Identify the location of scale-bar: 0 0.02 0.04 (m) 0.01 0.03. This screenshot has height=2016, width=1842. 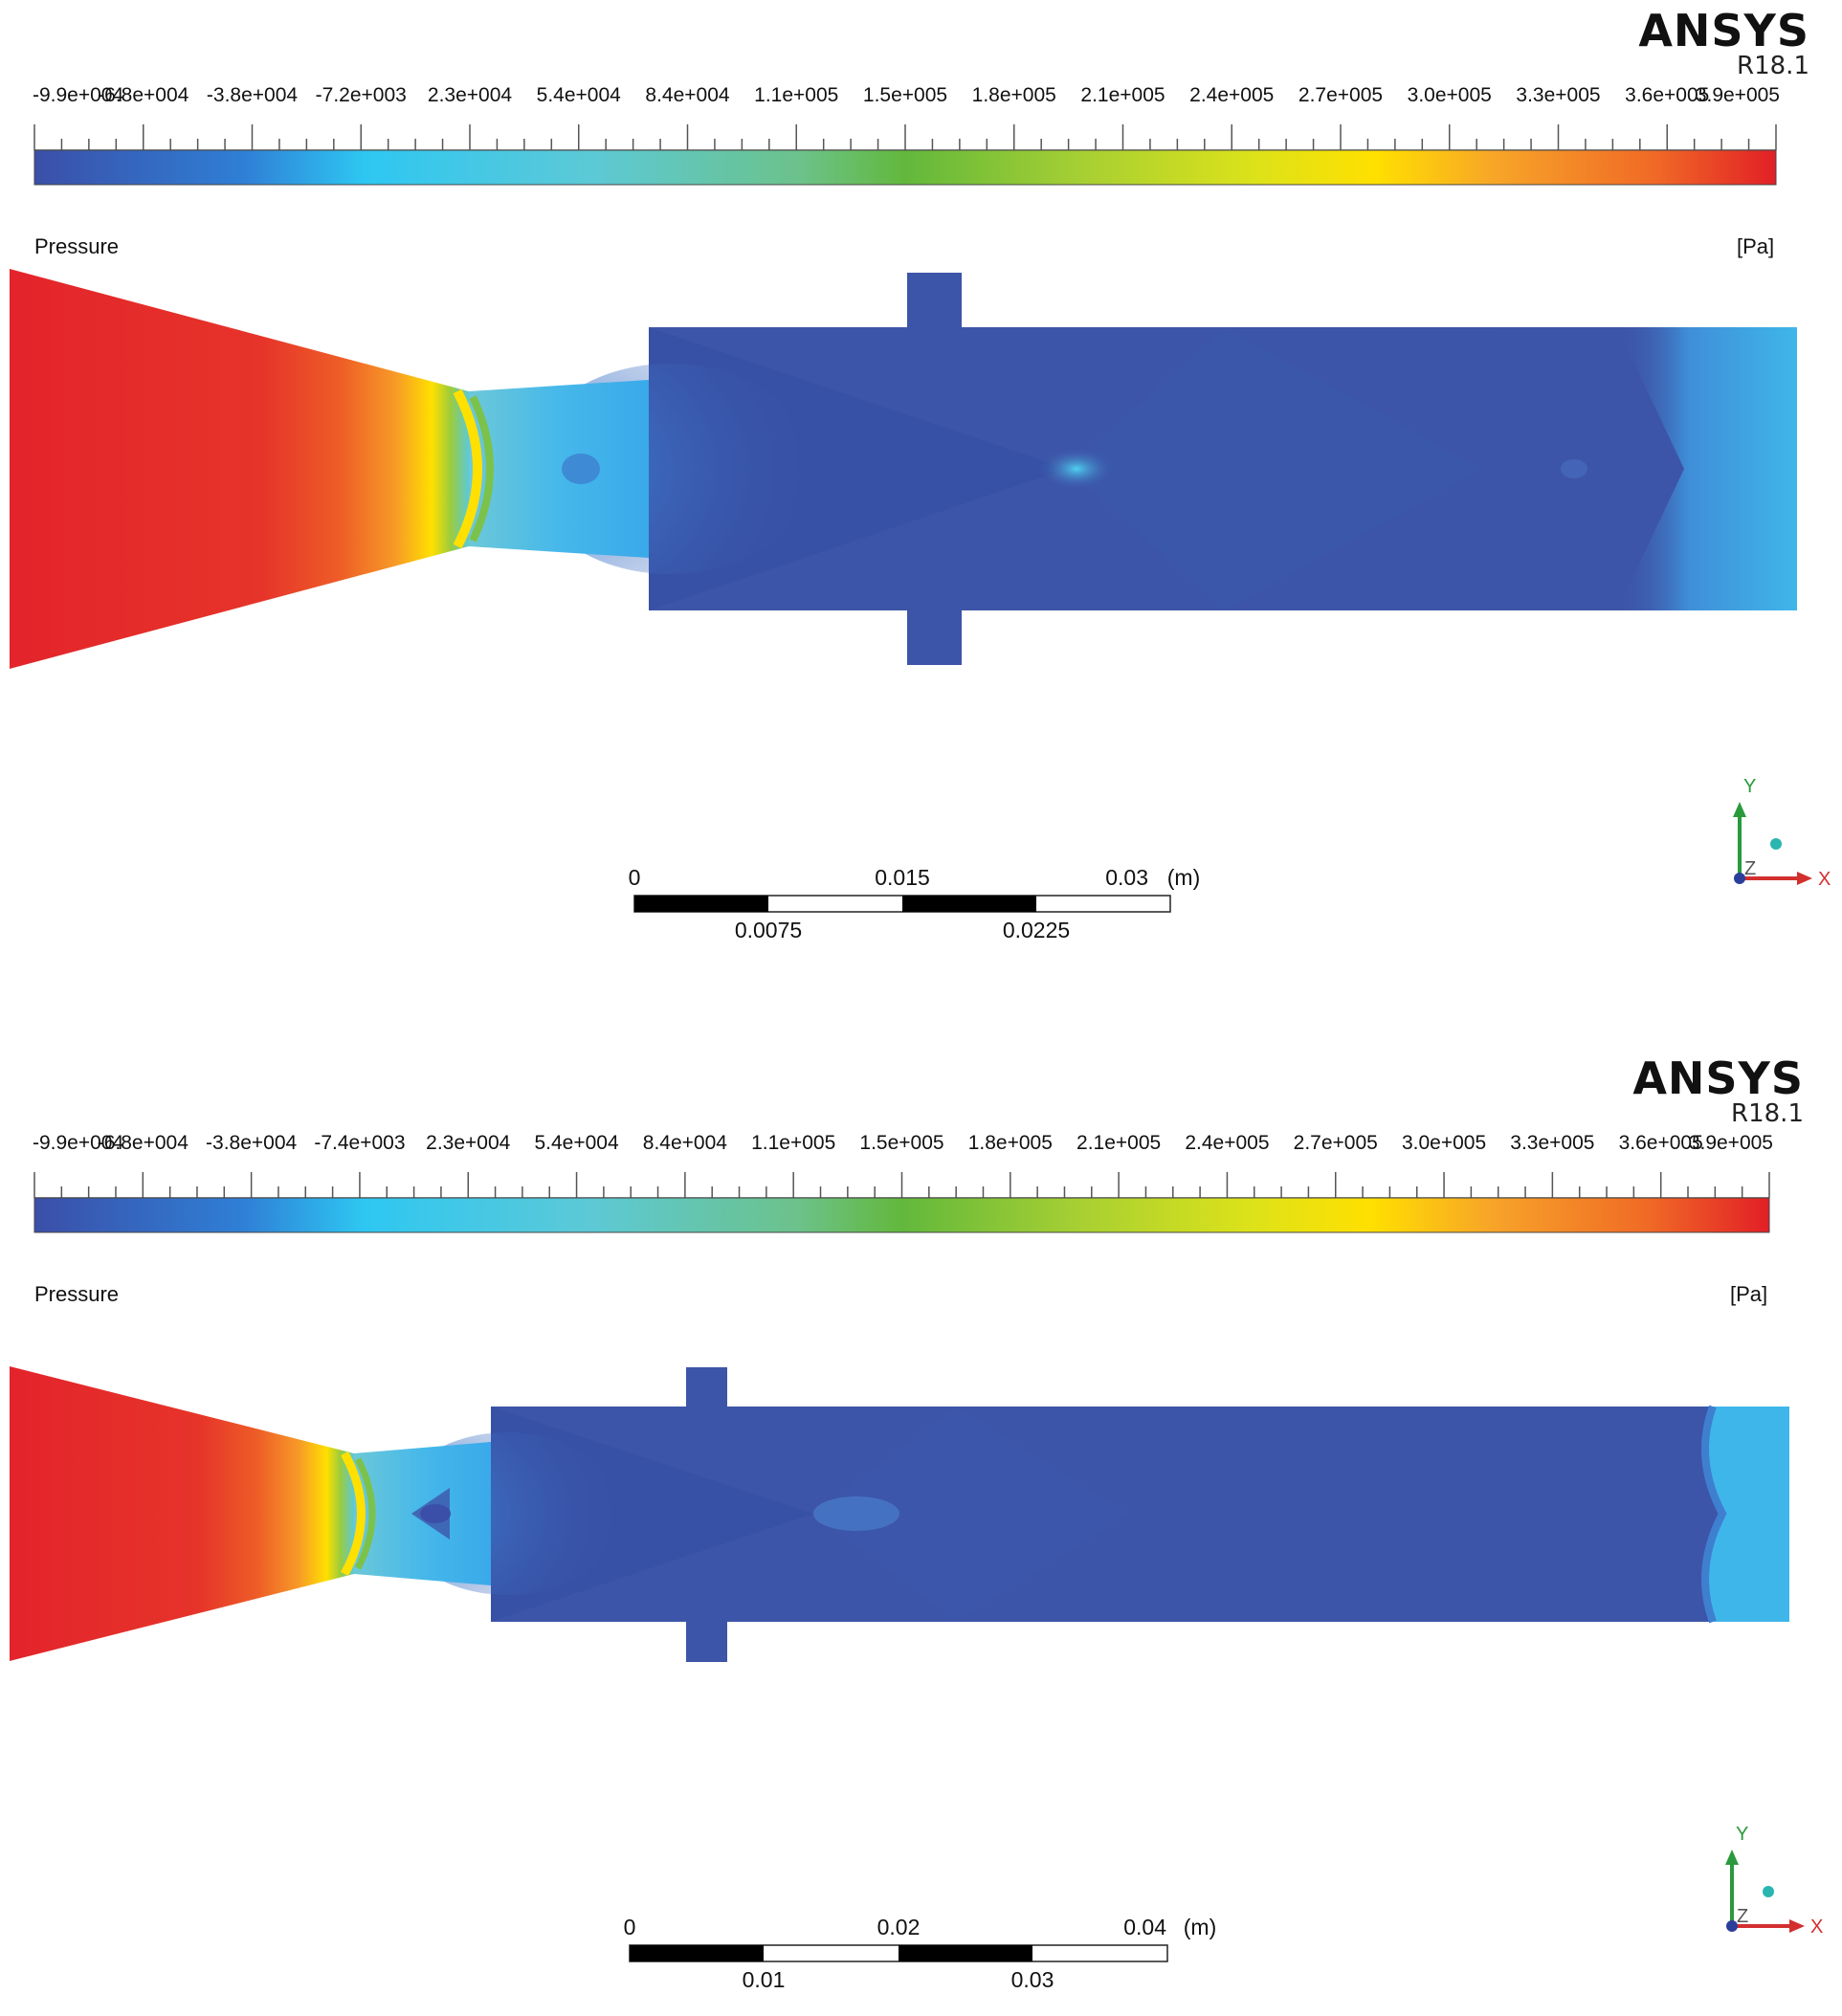
(920, 1953).